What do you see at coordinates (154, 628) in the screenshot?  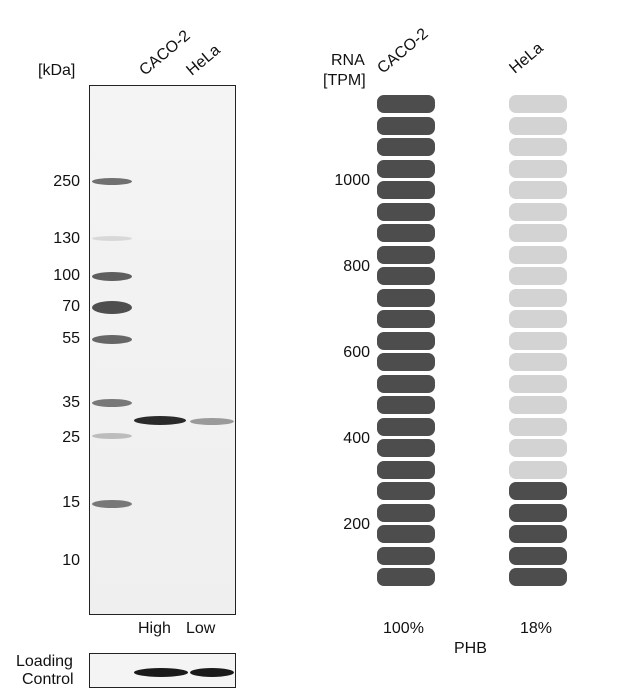 I see `expression-label-high: High` at bounding box center [154, 628].